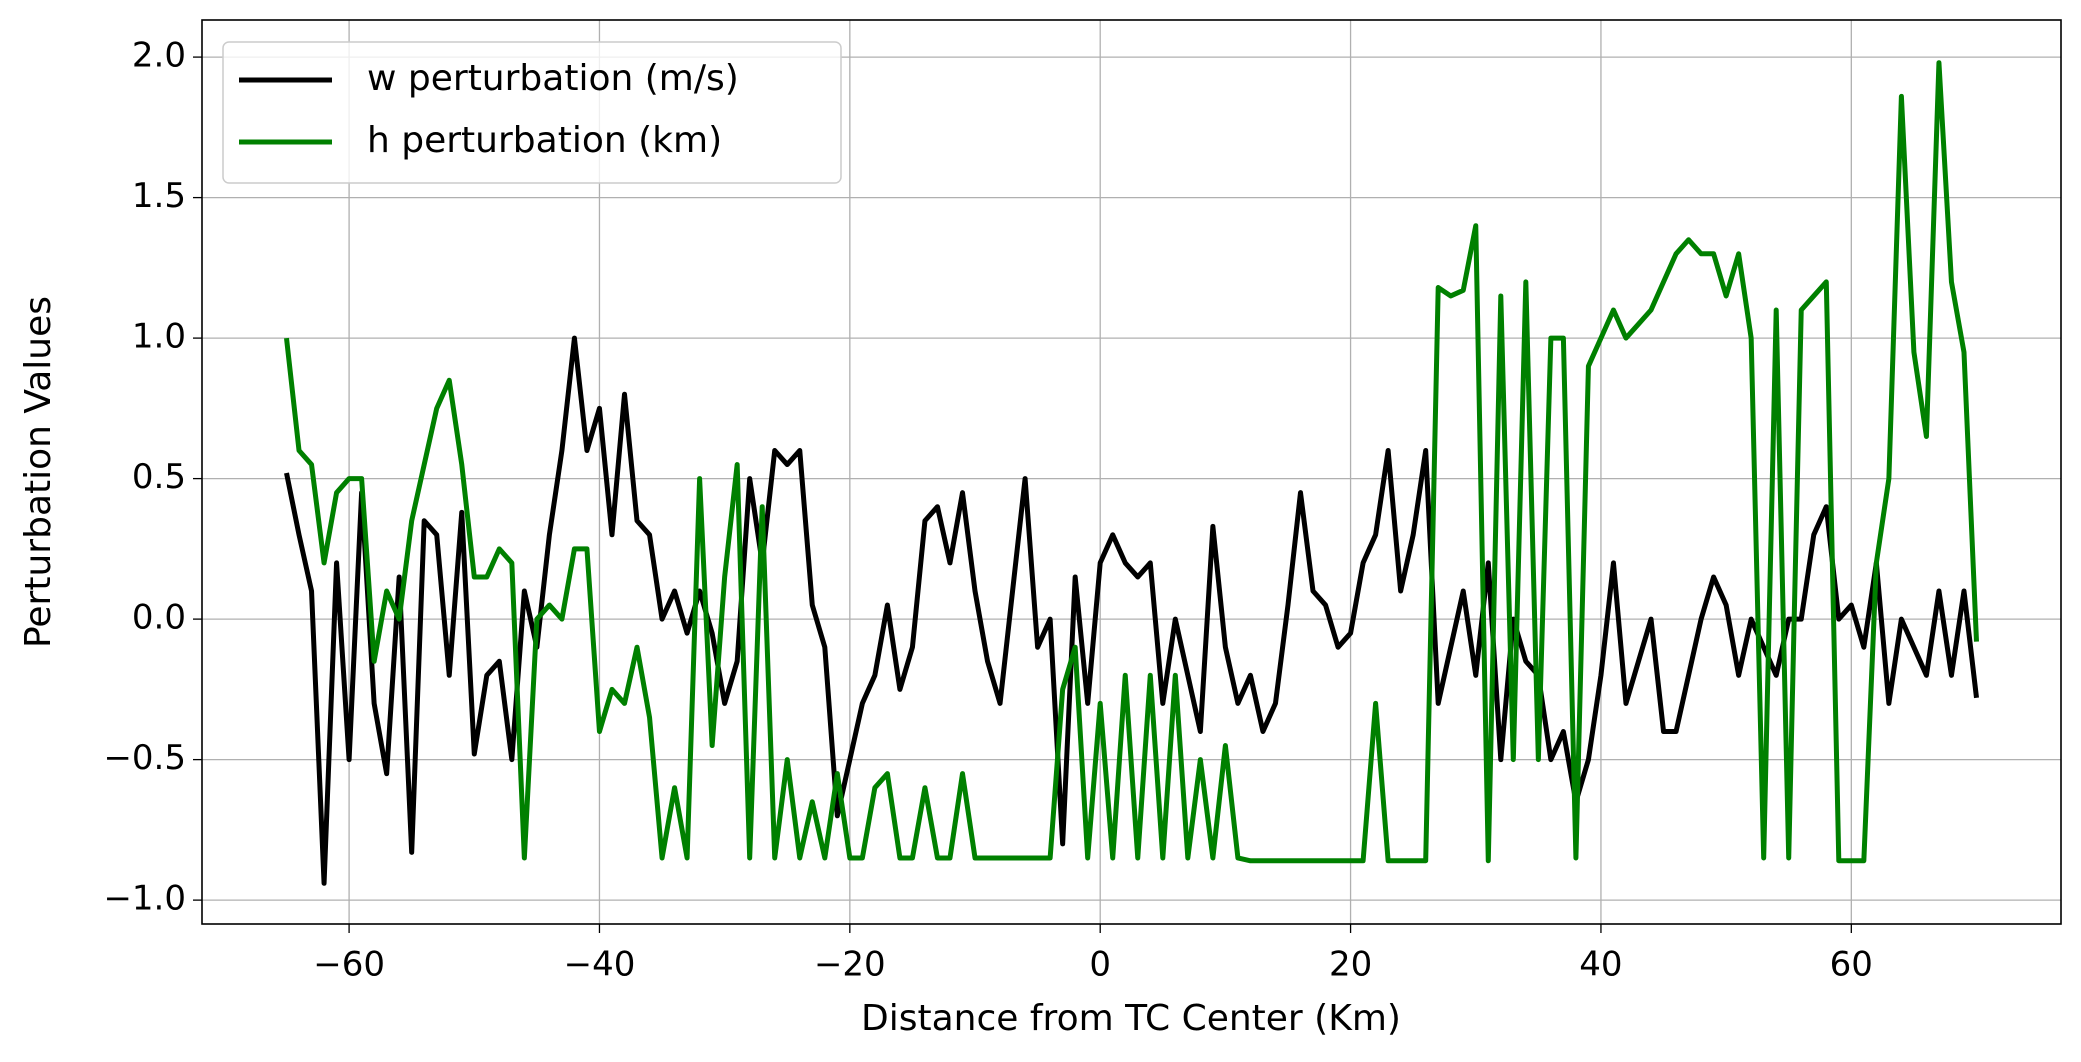  What do you see at coordinates (544, 140) in the screenshot?
I see `legend-label: h perturbation (km)` at bounding box center [544, 140].